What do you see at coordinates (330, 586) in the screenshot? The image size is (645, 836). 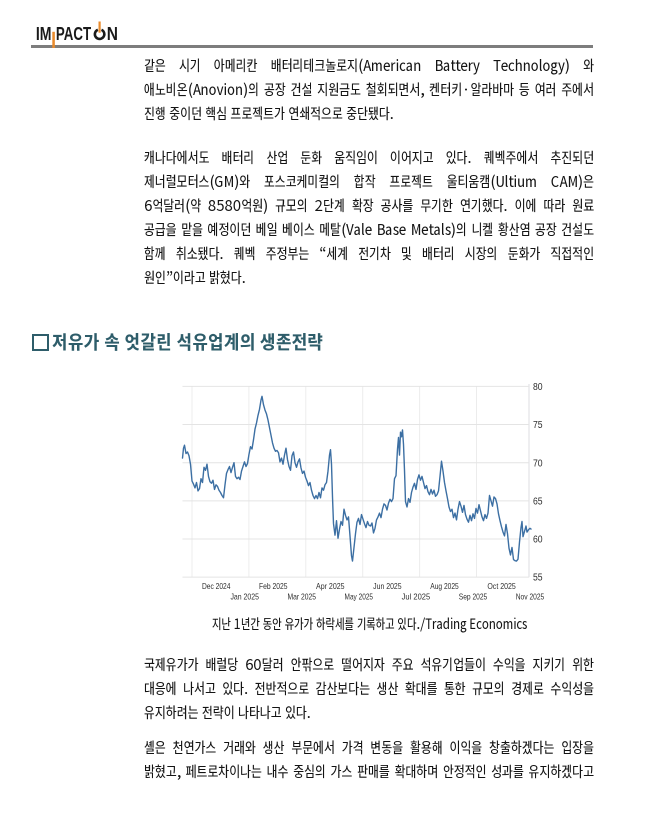 I see `svg-text: Apr 2025` at bounding box center [330, 586].